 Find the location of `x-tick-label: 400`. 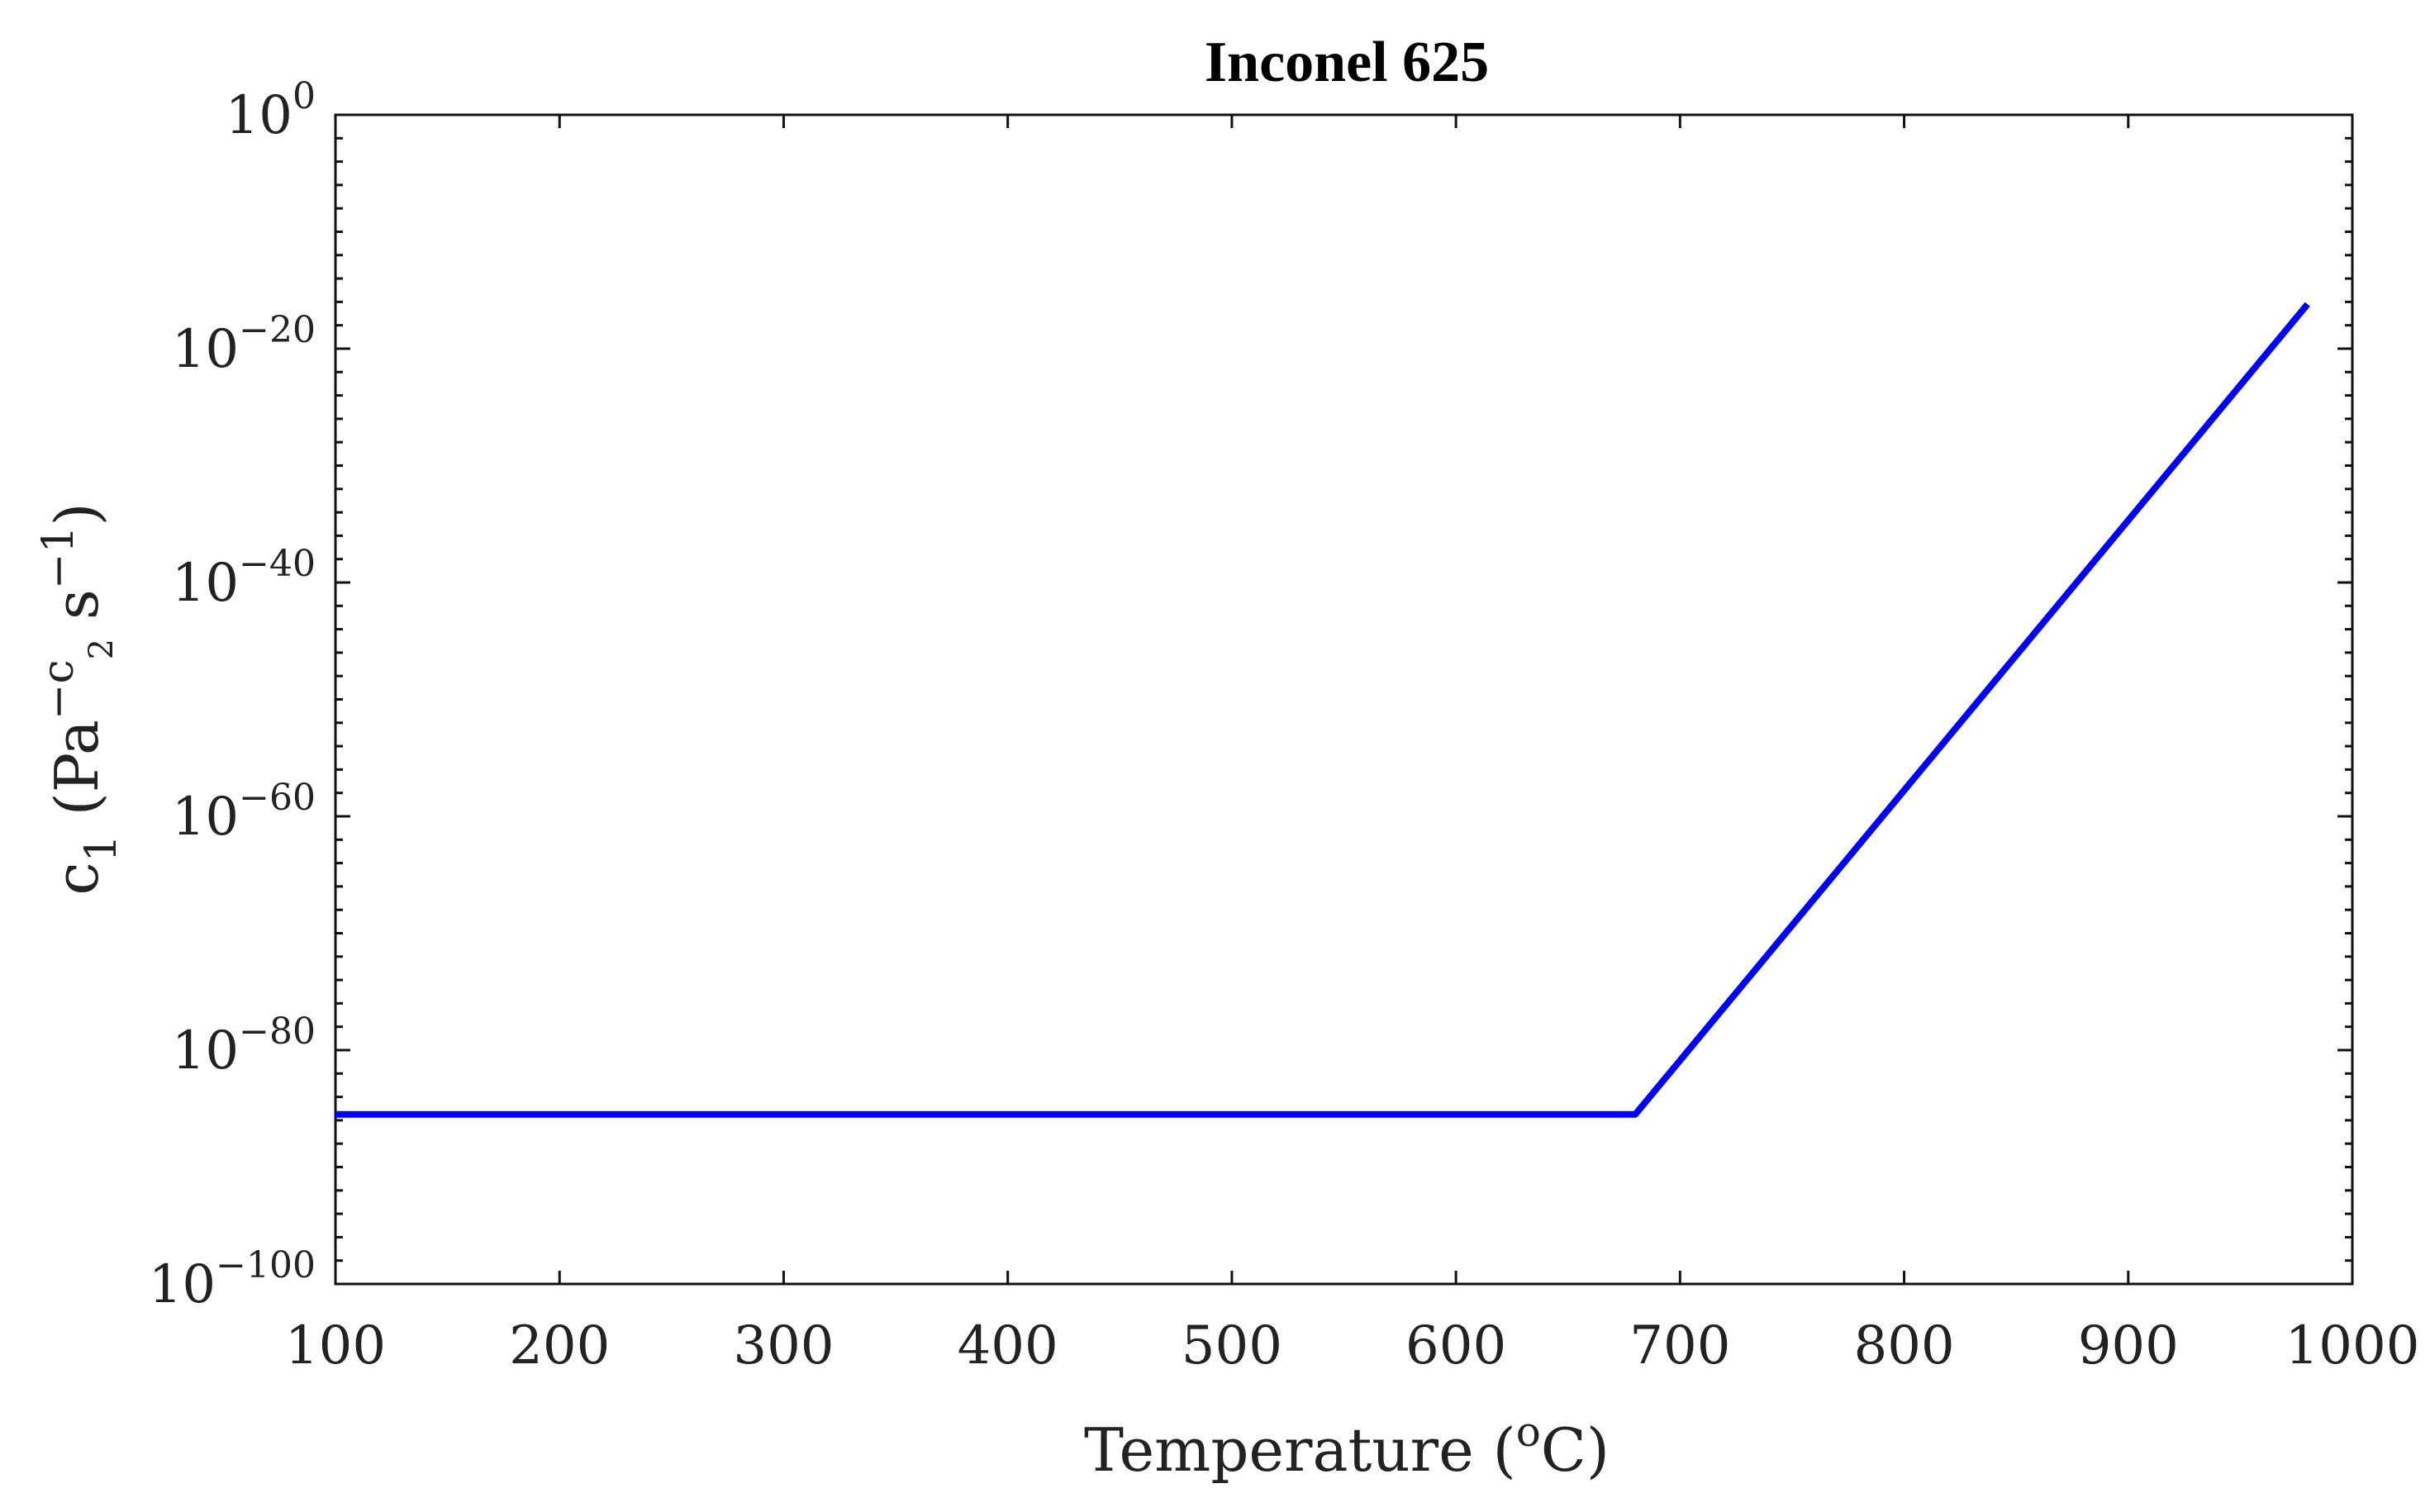

x-tick-label: 400 is located at coordinates (1008, 1345).